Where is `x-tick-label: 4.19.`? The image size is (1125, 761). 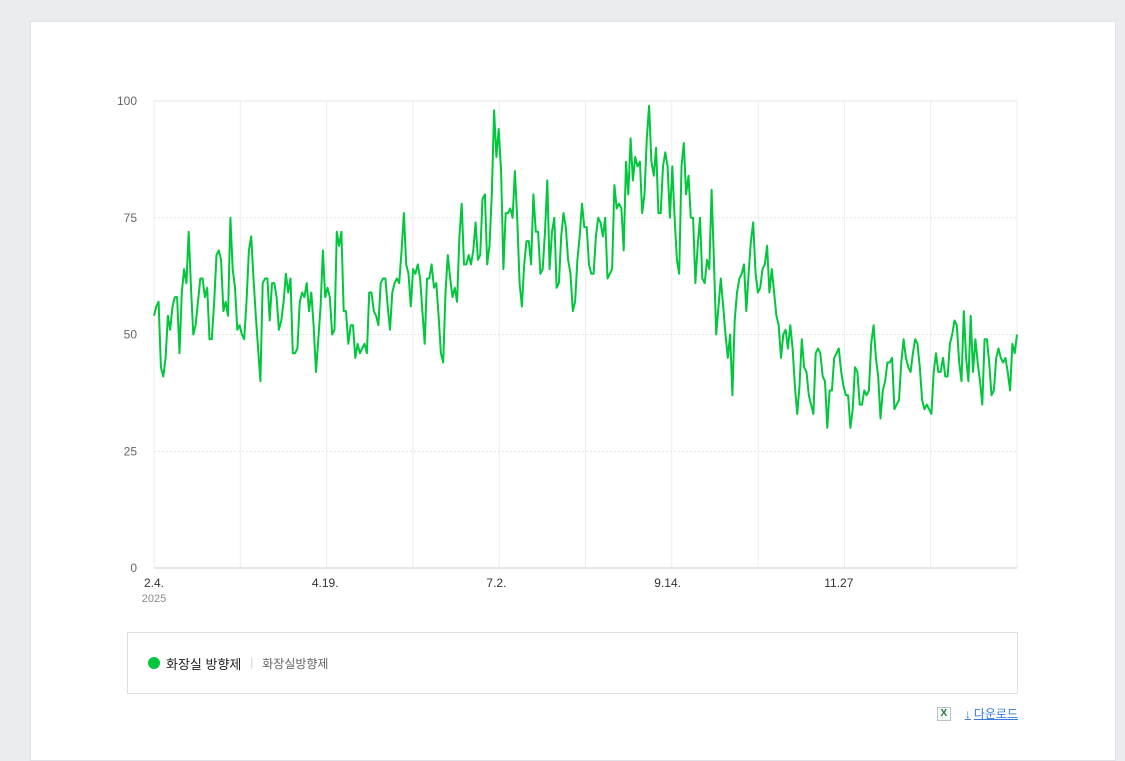
x-tick-label: 4.19. is located at coordinates (325, 583).